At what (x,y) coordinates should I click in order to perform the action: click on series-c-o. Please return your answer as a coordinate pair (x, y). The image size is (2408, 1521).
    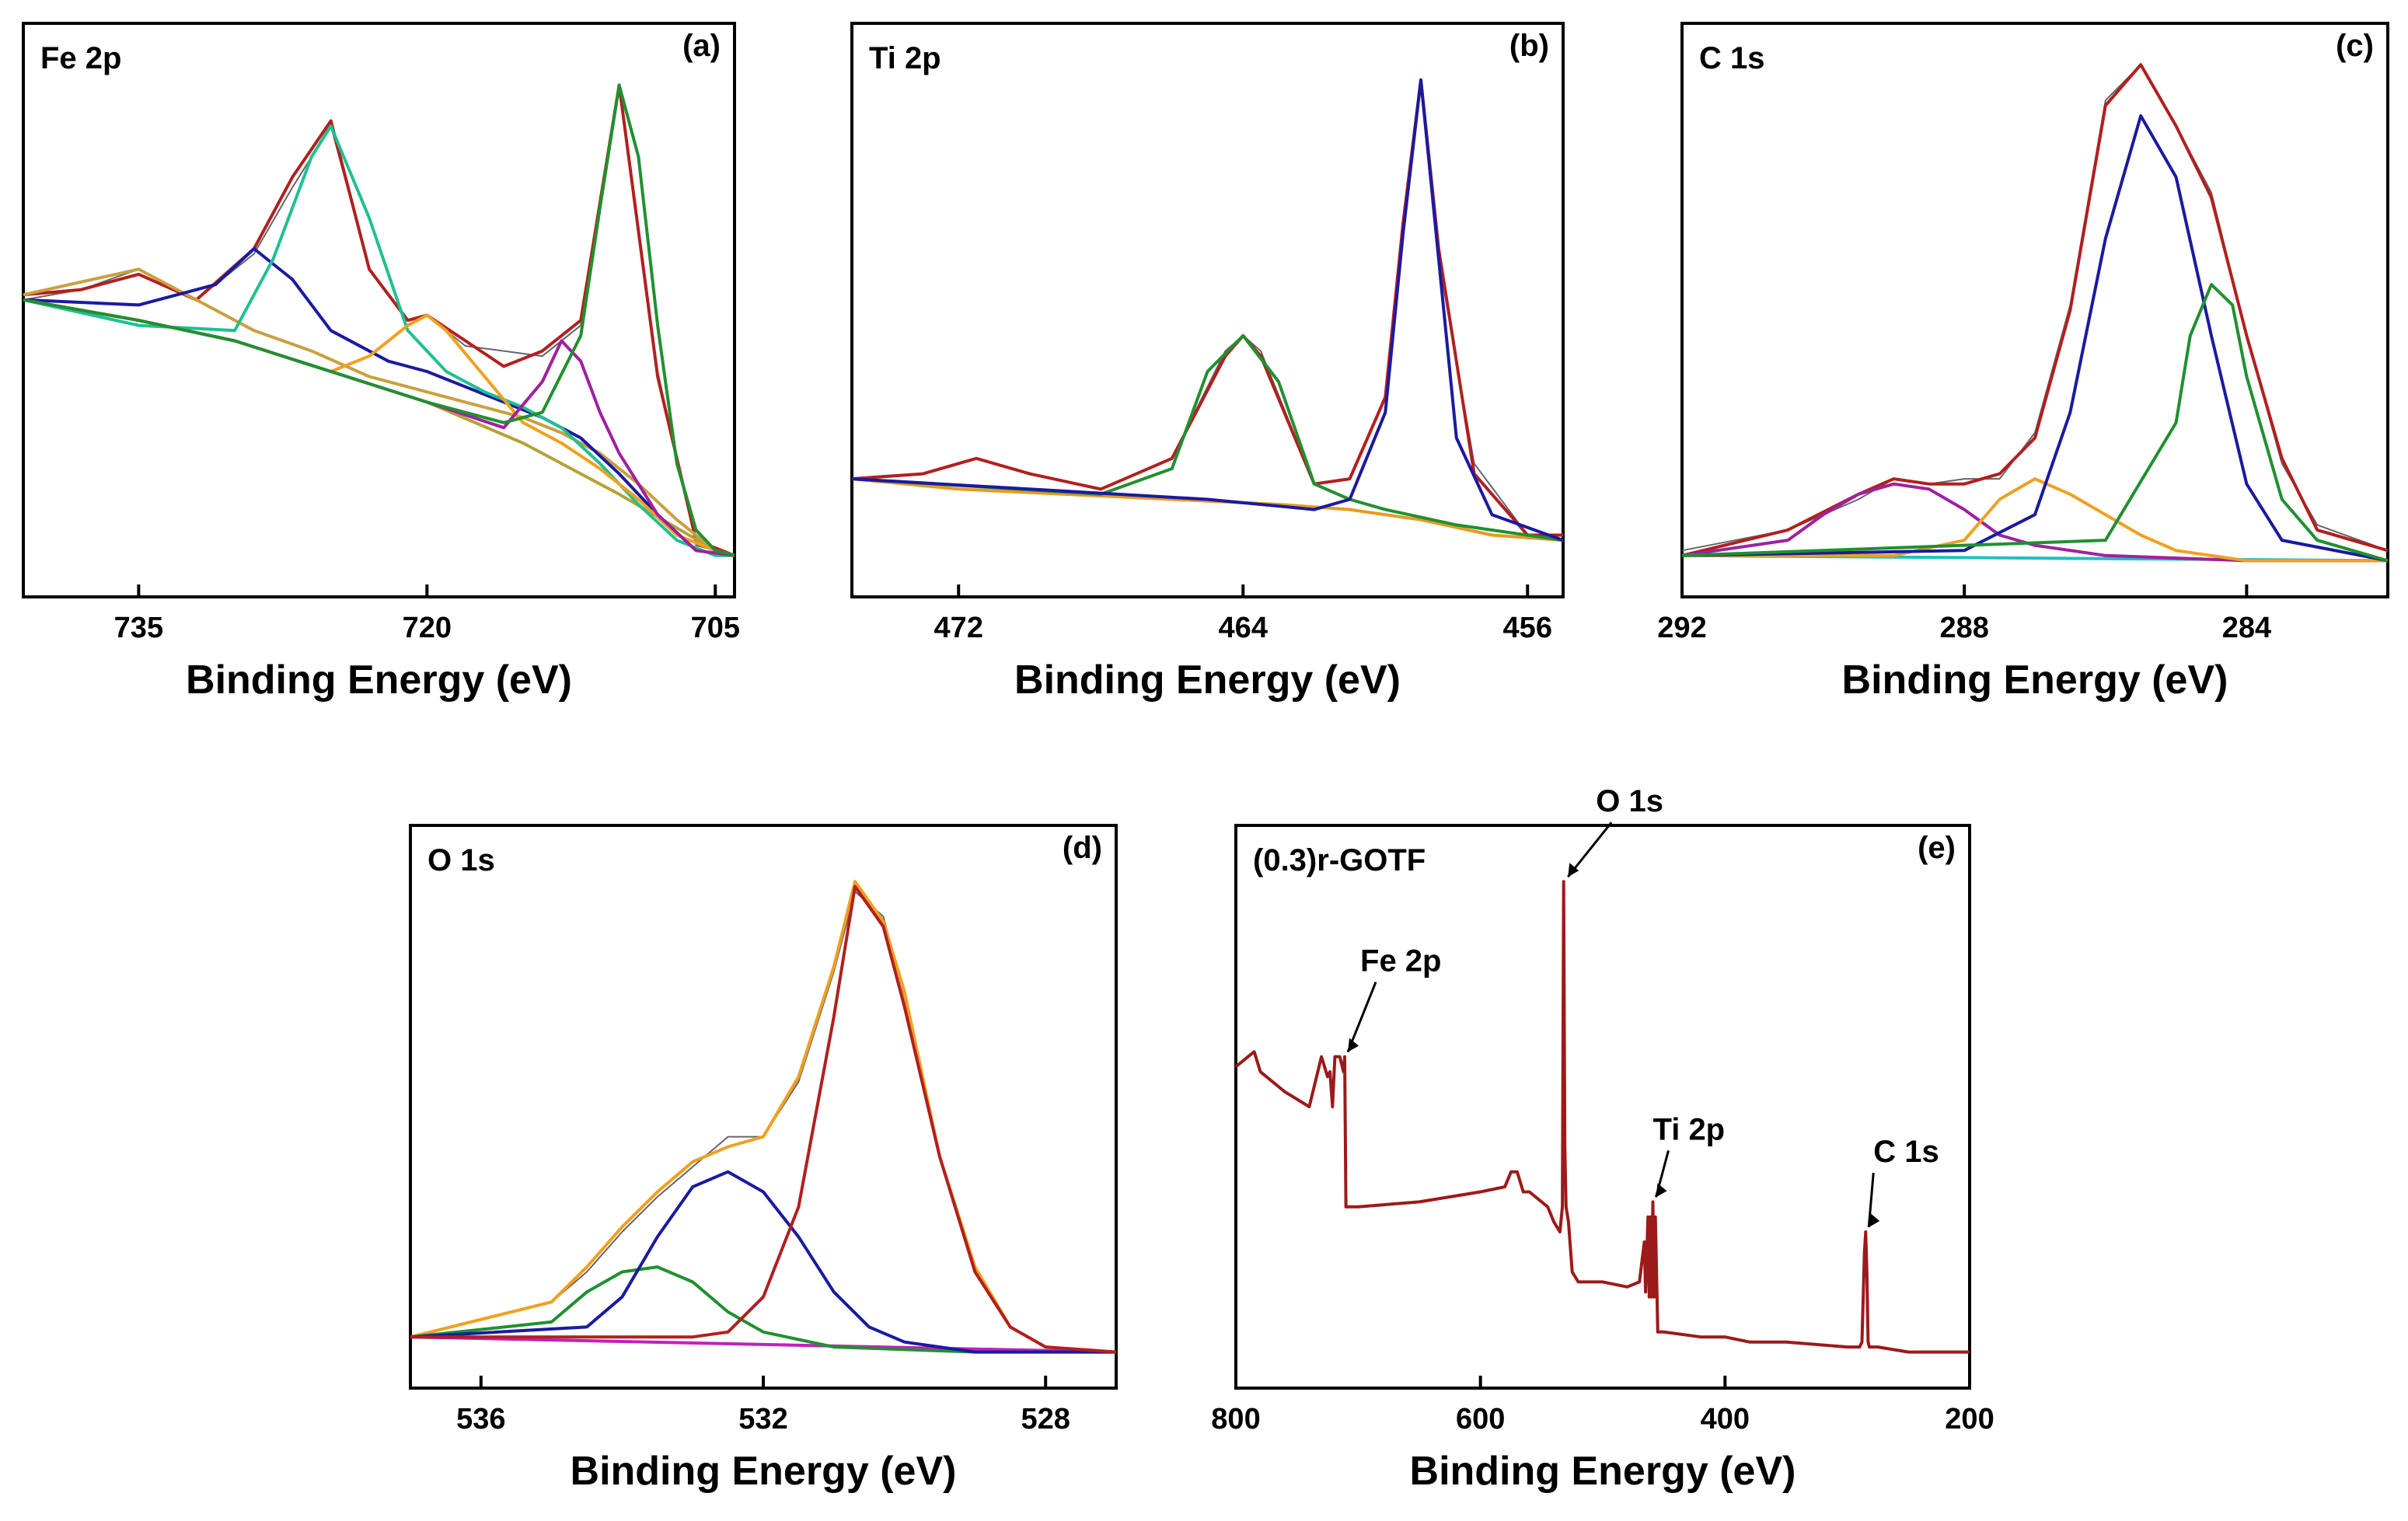
    Looking at the image, I should click on (2035, 520).